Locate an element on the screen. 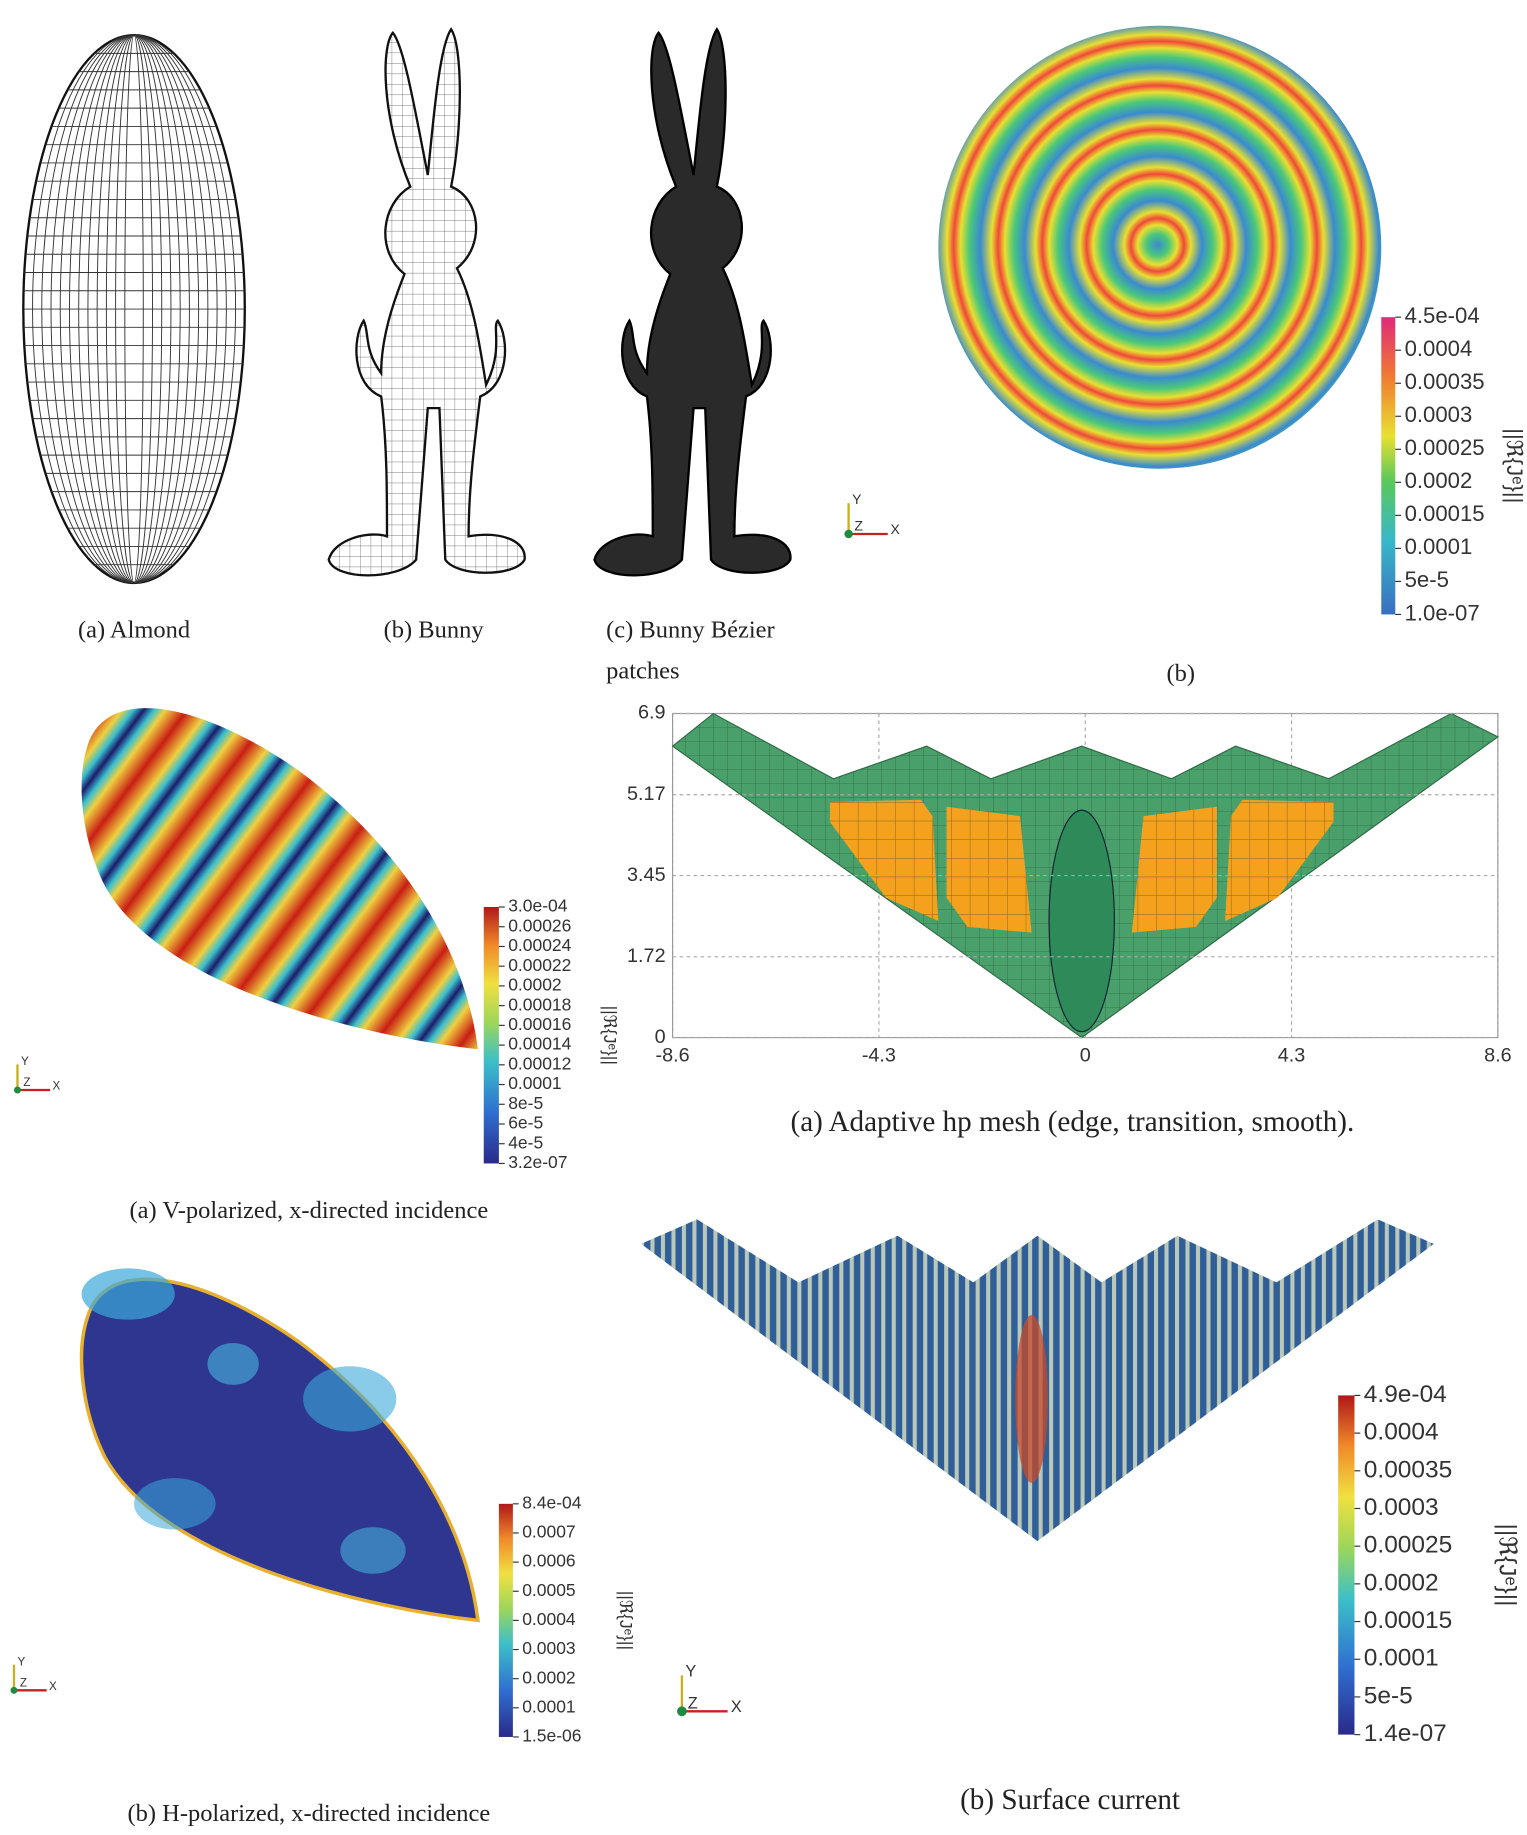 This screenshot has width=1527, height=1835. colorbar-tick-label: 0.0006 is located at coordinates (548, 1561).